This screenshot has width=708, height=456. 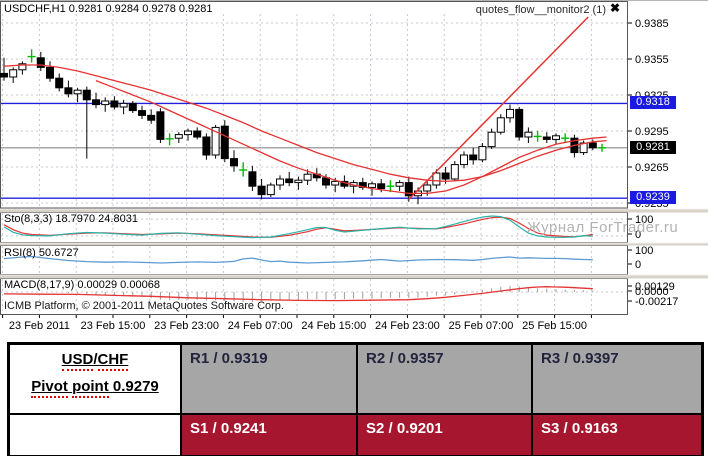 What do you see at coordinates (617, 435) in the screenshot?
I see `s3-cell: S3 / 0.9163` at bounding box center [617, 435].